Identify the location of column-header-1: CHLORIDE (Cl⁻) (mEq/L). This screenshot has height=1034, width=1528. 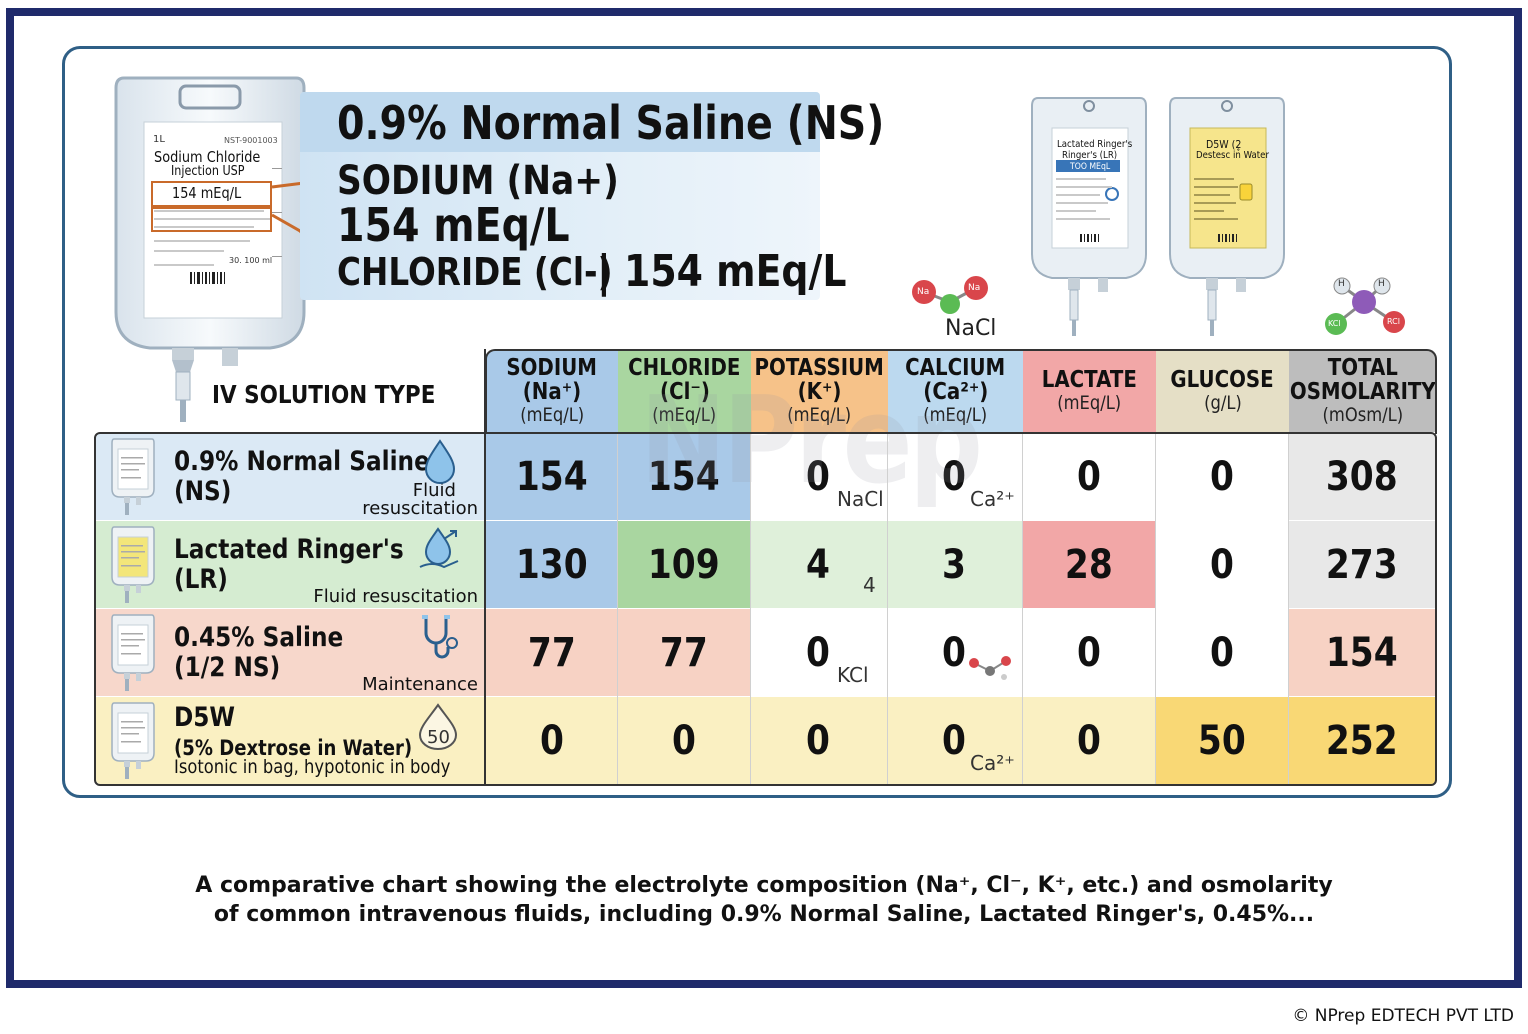
(684, 391).